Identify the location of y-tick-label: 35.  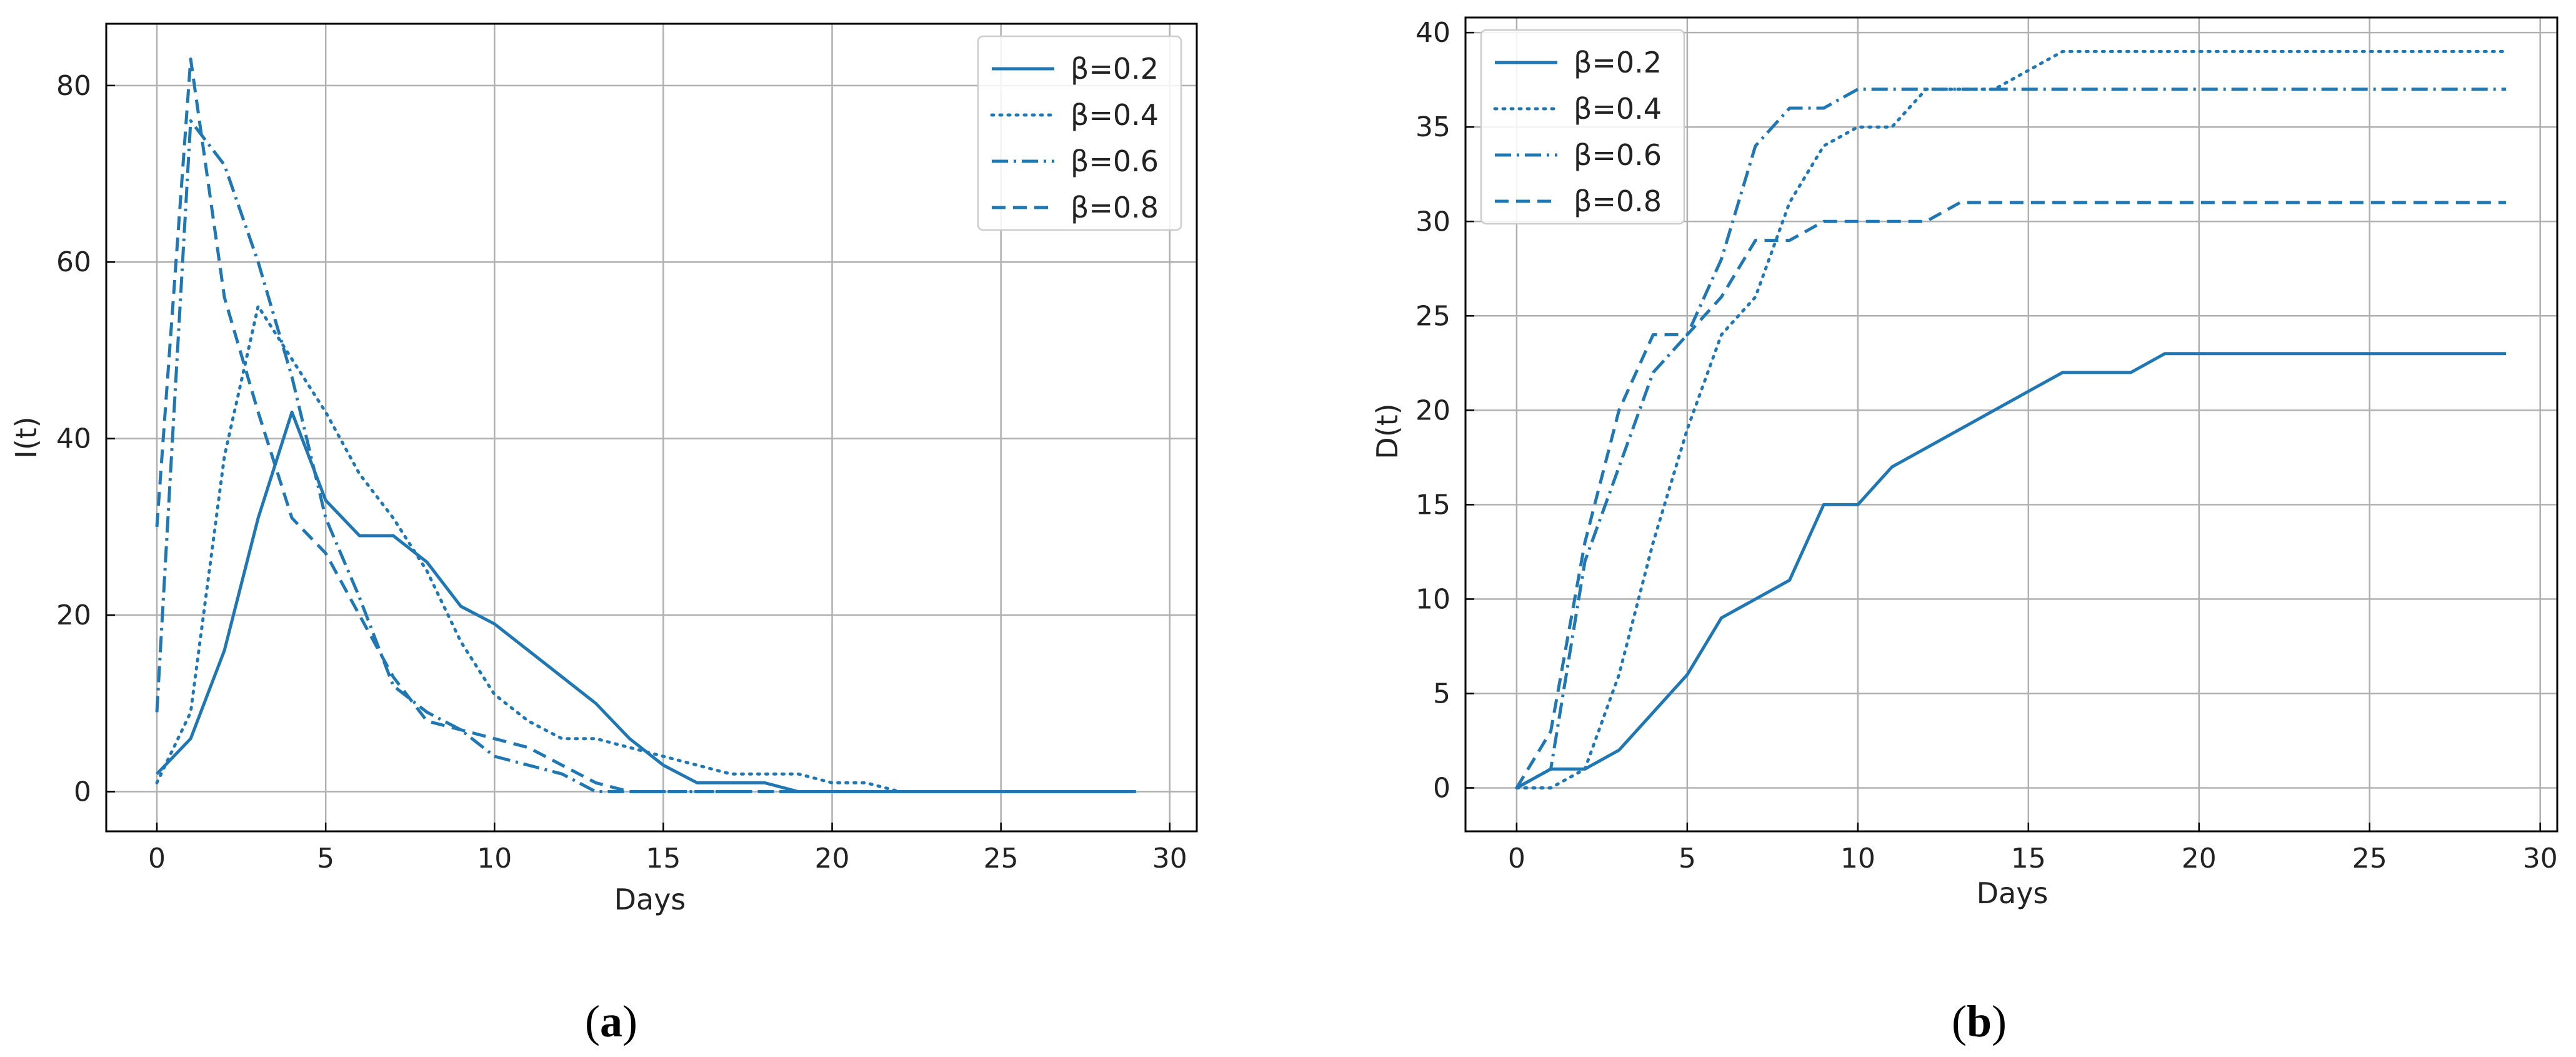
(1432, 127).